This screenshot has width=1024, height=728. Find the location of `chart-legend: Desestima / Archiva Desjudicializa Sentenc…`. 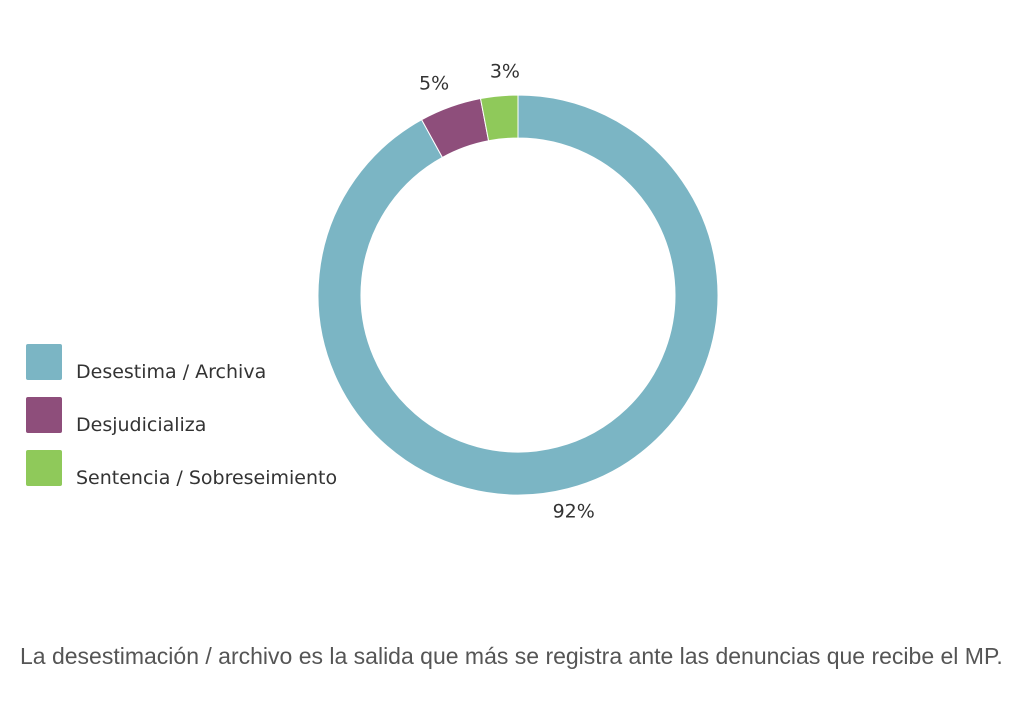

chart-legend: Desestima / Archiva Desjudicializa Sentenc… is located at coordinates (181, 416).